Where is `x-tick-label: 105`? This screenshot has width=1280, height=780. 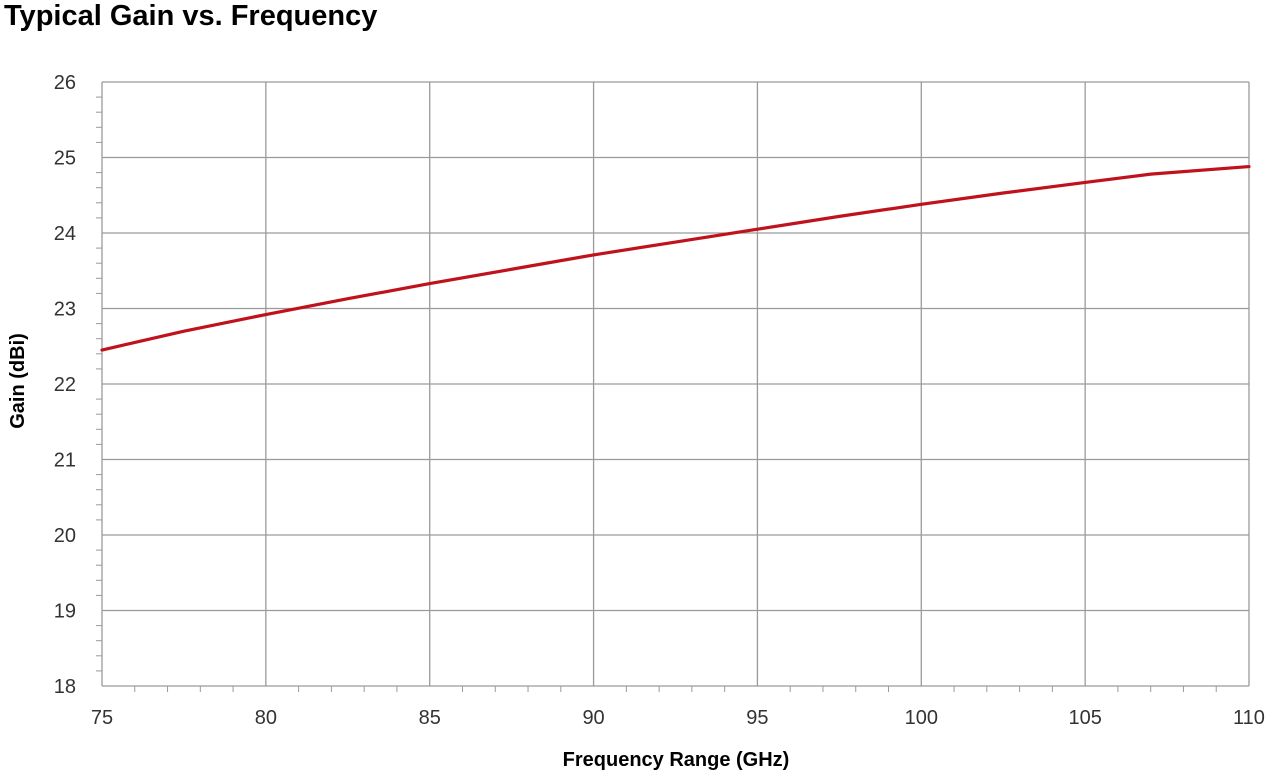
x-tick-label: 105 is located at coordinates (1084, 718).